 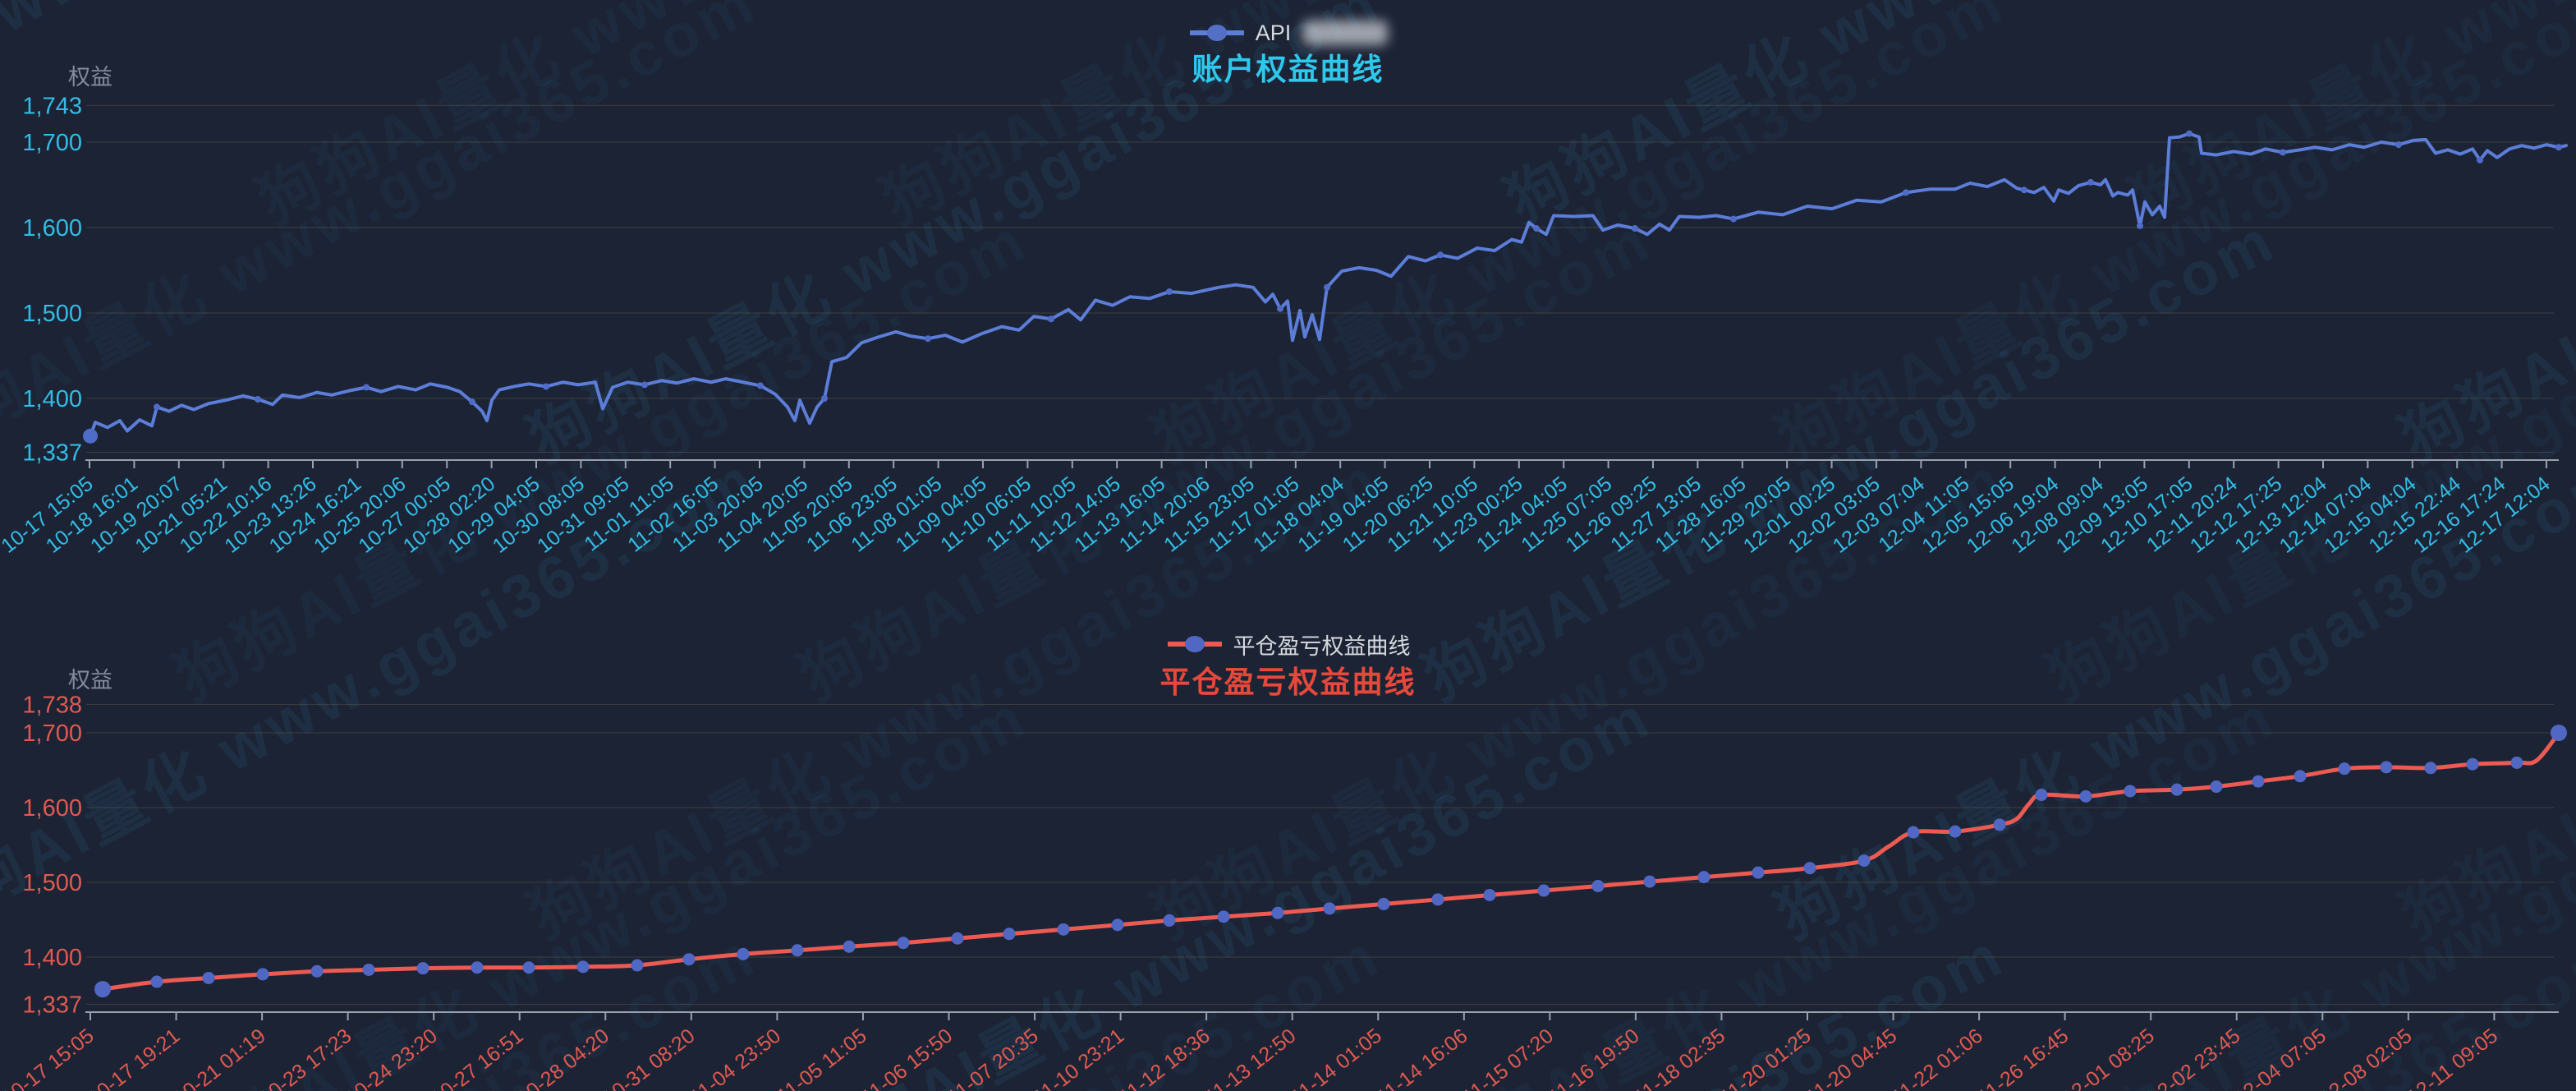 What do you see at coordinates (1165, 1057) in the screenshot?
I see `x-tick-label: 11-12 18:36` at bounding box center [1165, 1057].